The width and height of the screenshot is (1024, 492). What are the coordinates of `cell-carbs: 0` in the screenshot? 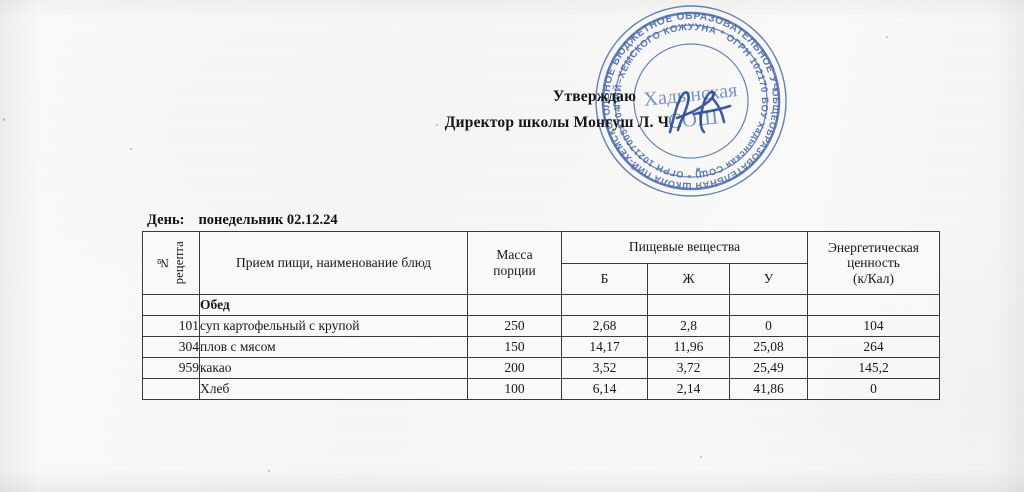 It's located at (768, 326).